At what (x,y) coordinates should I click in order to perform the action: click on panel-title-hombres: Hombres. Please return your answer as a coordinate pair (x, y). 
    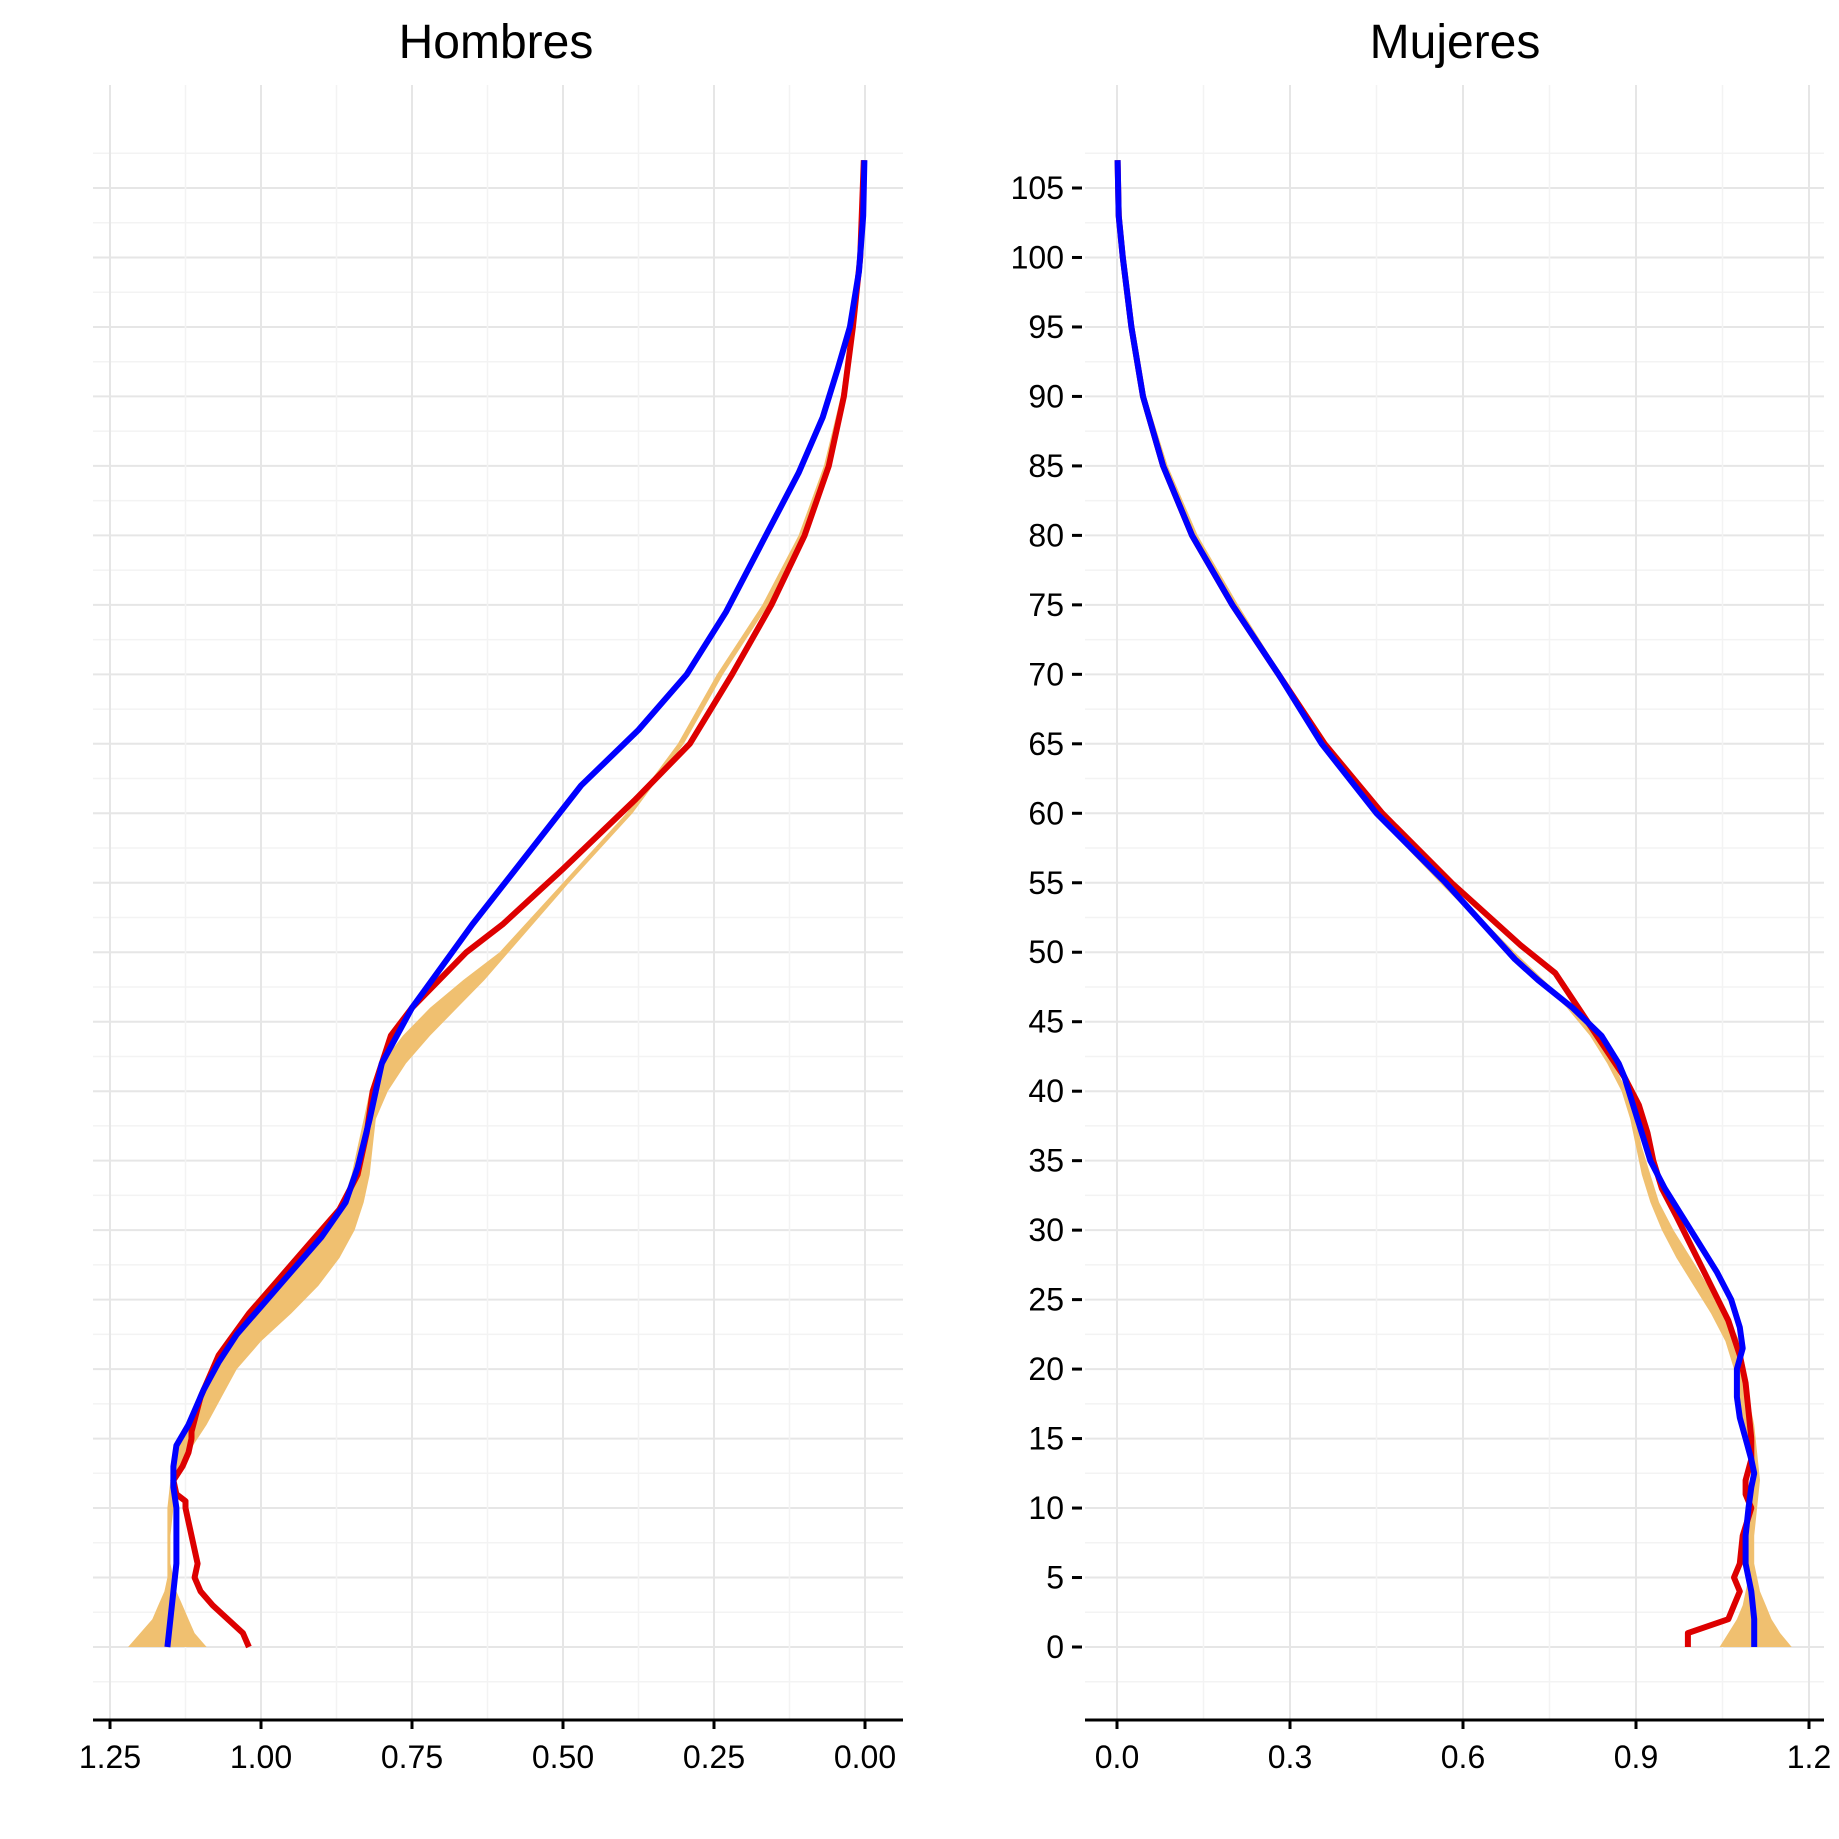
    Looking at the image, I should click on (496, 42).